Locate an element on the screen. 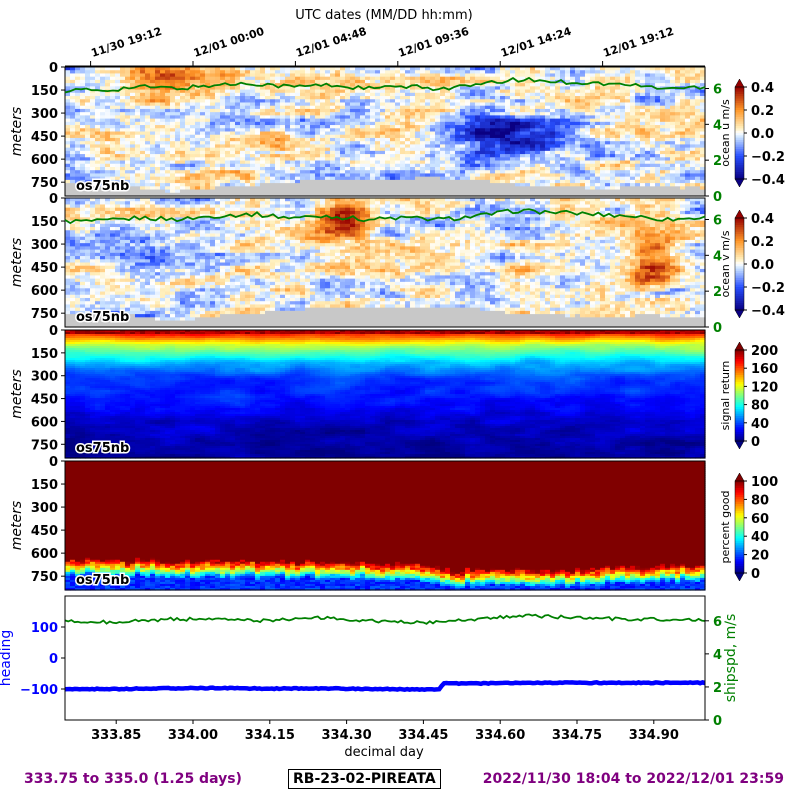 The height and width of the screenshot is (800, 800). top-axis-tick-label: 12/01 00:00 is located at coordinates (229, 42).